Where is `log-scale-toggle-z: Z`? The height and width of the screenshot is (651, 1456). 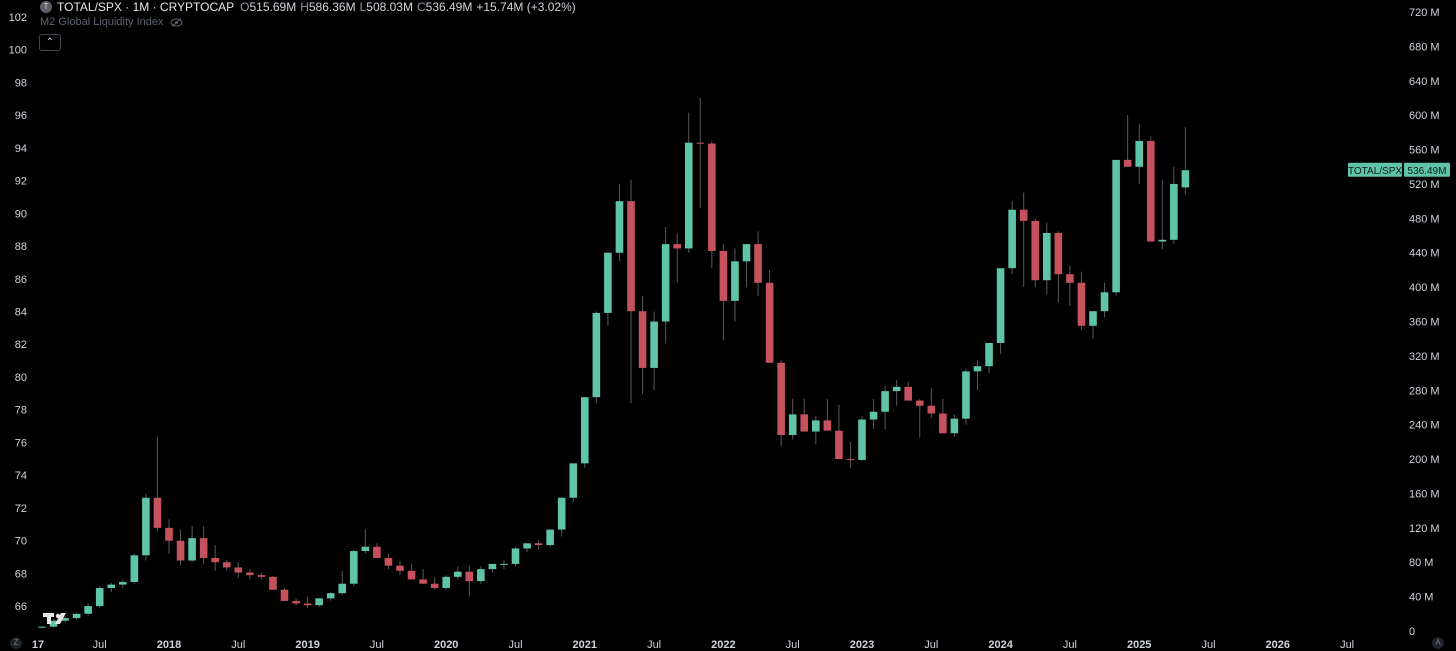
log-scale-toggle-z: Z is located at coordinates (16, 643).